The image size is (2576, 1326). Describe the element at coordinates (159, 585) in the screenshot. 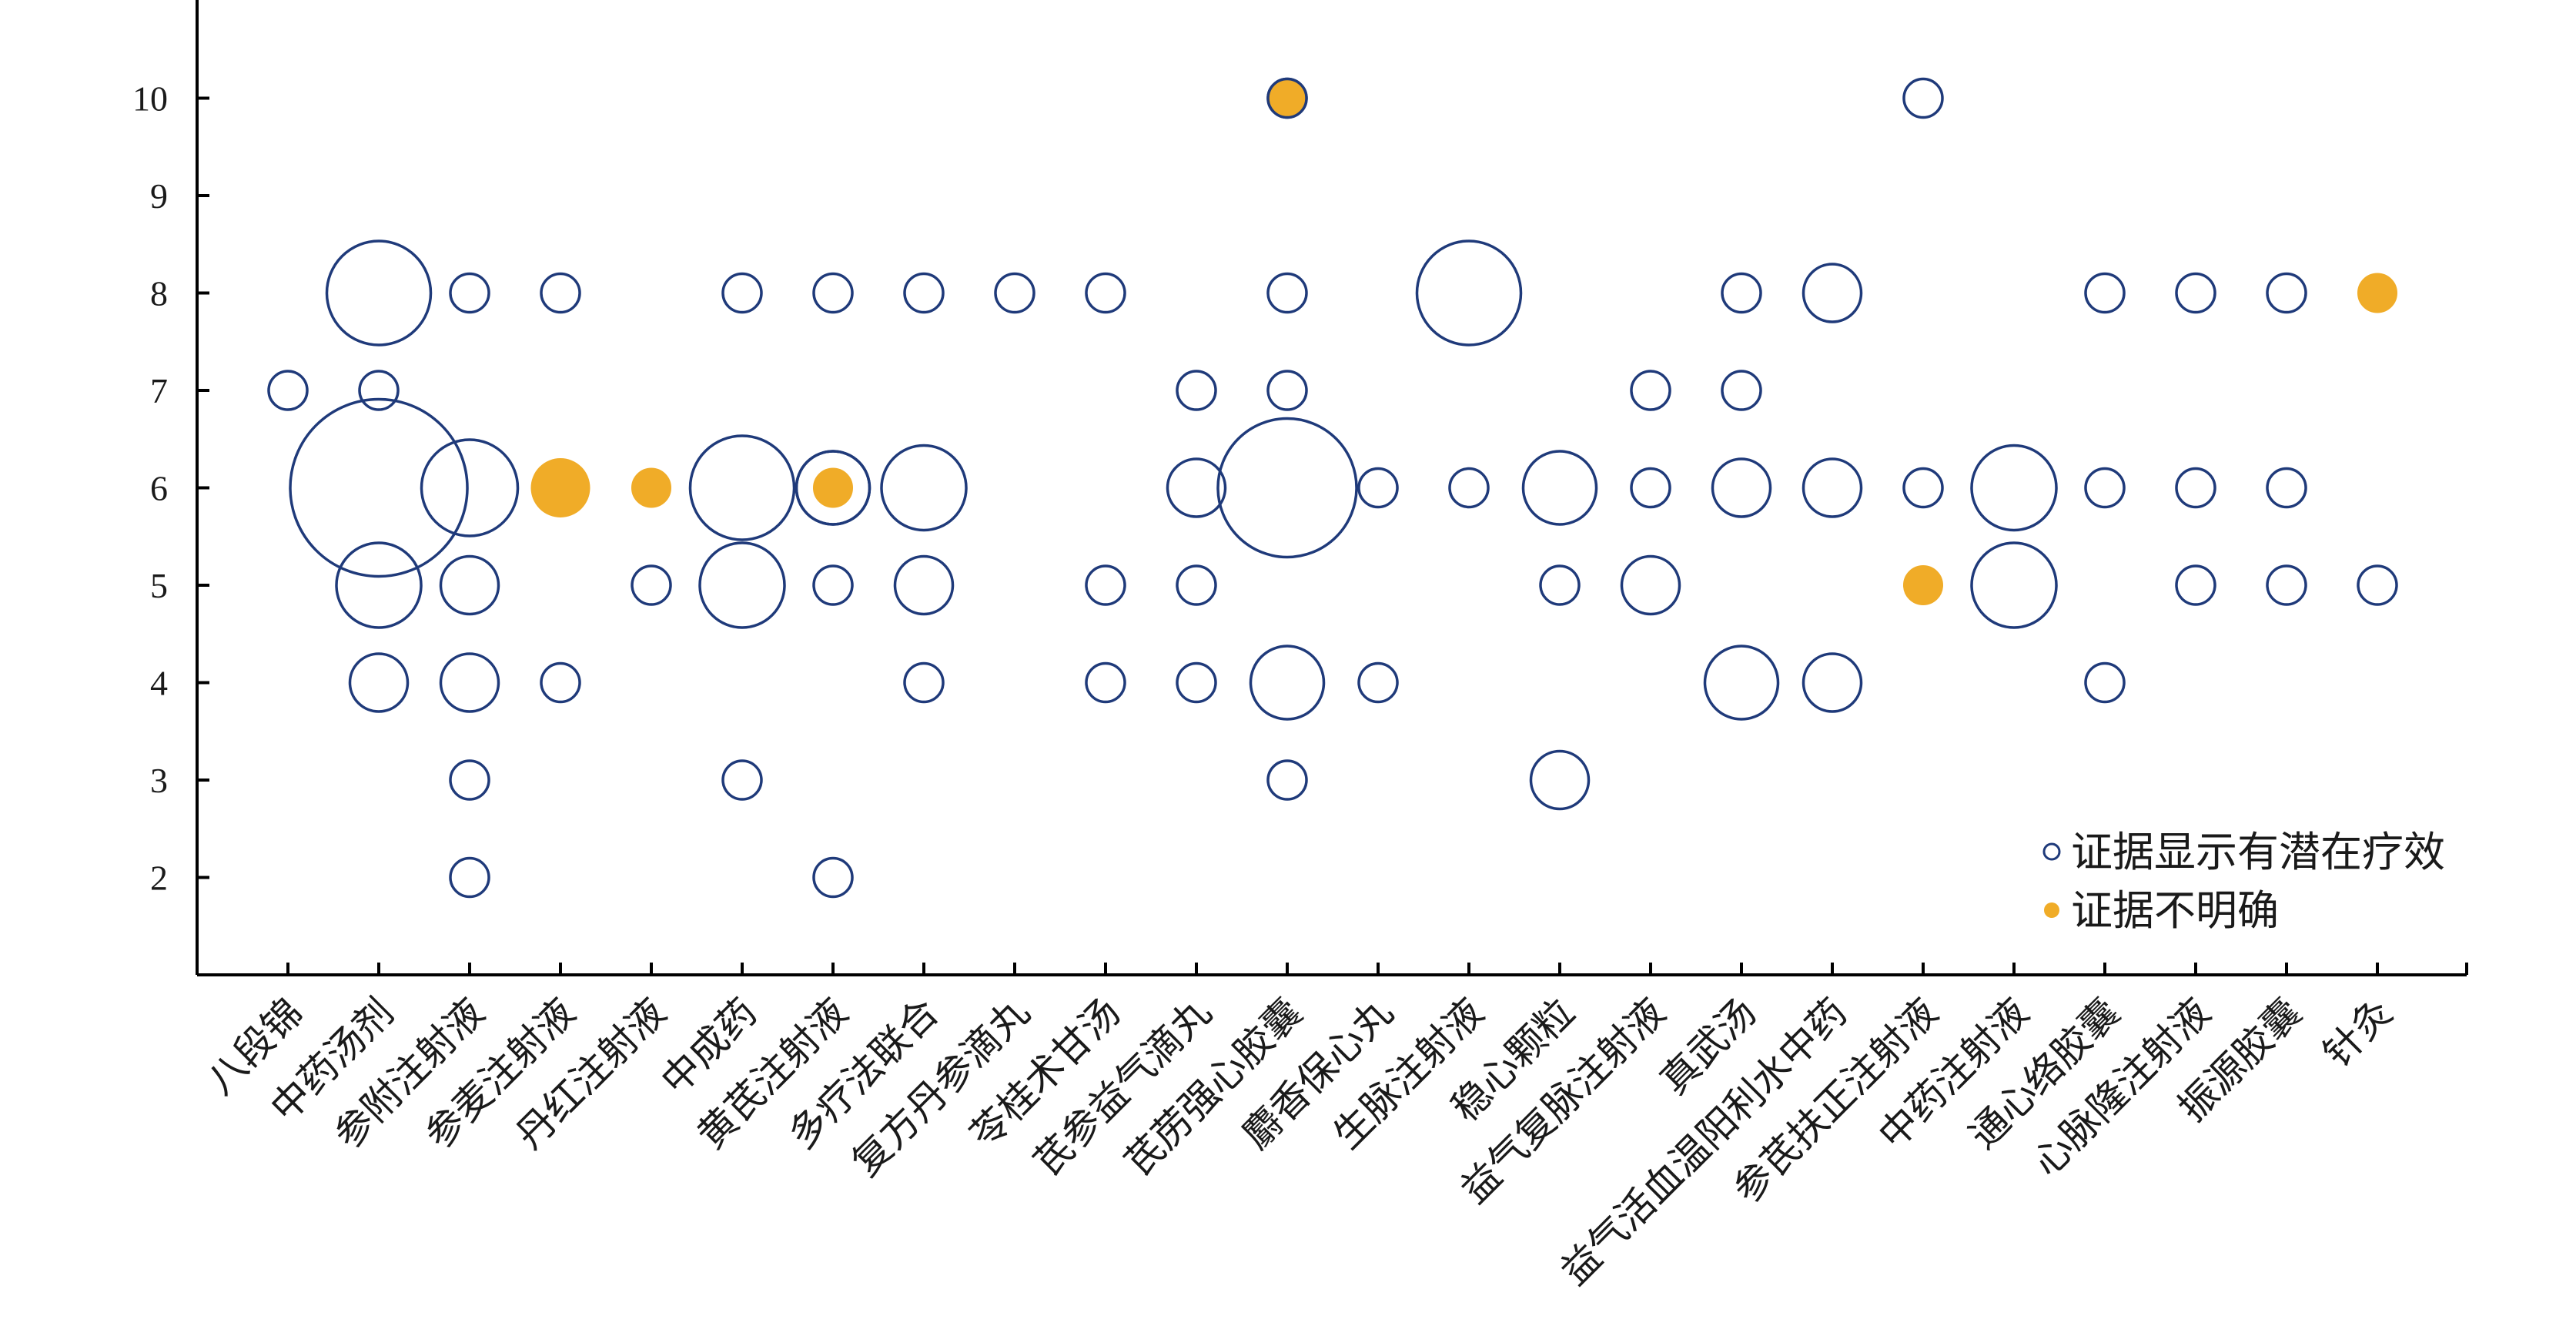

I see `y-tick-label: 5` at that location.